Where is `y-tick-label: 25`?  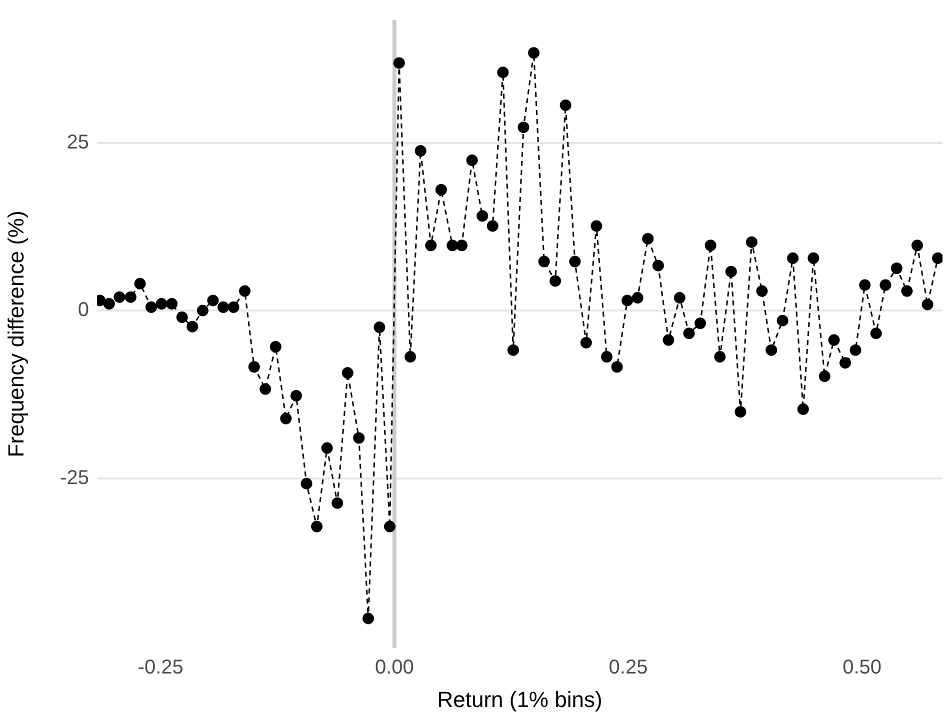
y-tick-label: 25 is located at coordinates (77, 142).